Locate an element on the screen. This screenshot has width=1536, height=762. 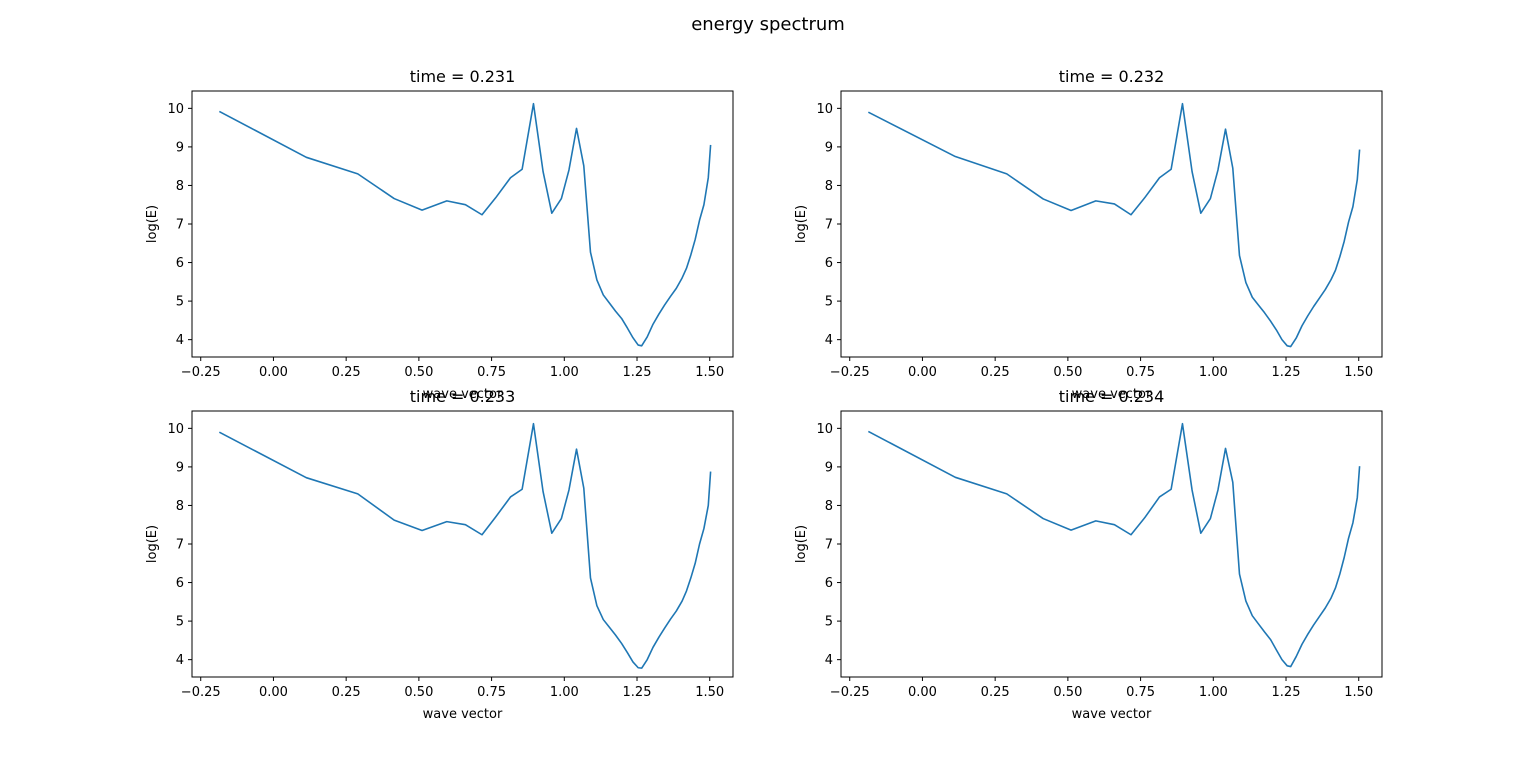
figure-suptitle: energy spectrum is located at coordinates (768, 24).